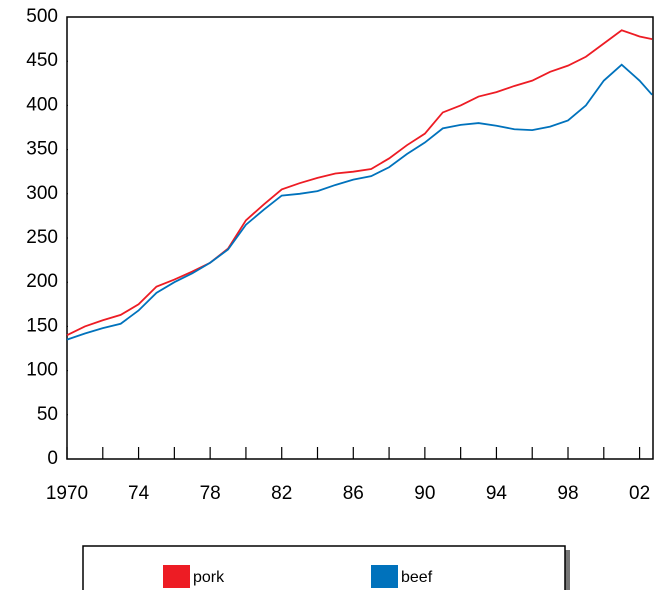 The height and width of the screenshot is (590, 655). What do you see at coordinates (42, 16) in the screenshot?
I see `y-tick-label: 500` at bounding box center [42, 16].